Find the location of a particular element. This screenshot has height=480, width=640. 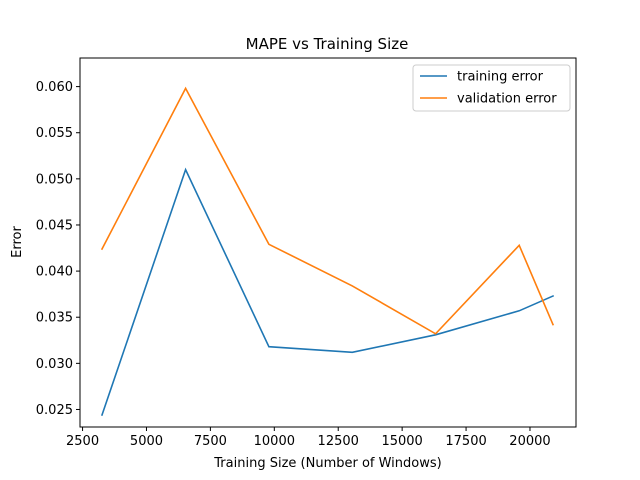

y-axis: 0.025 0.030 0.035 0.040 0.045 0.050 0.055 0.060 is located at coordinates (58, 249).